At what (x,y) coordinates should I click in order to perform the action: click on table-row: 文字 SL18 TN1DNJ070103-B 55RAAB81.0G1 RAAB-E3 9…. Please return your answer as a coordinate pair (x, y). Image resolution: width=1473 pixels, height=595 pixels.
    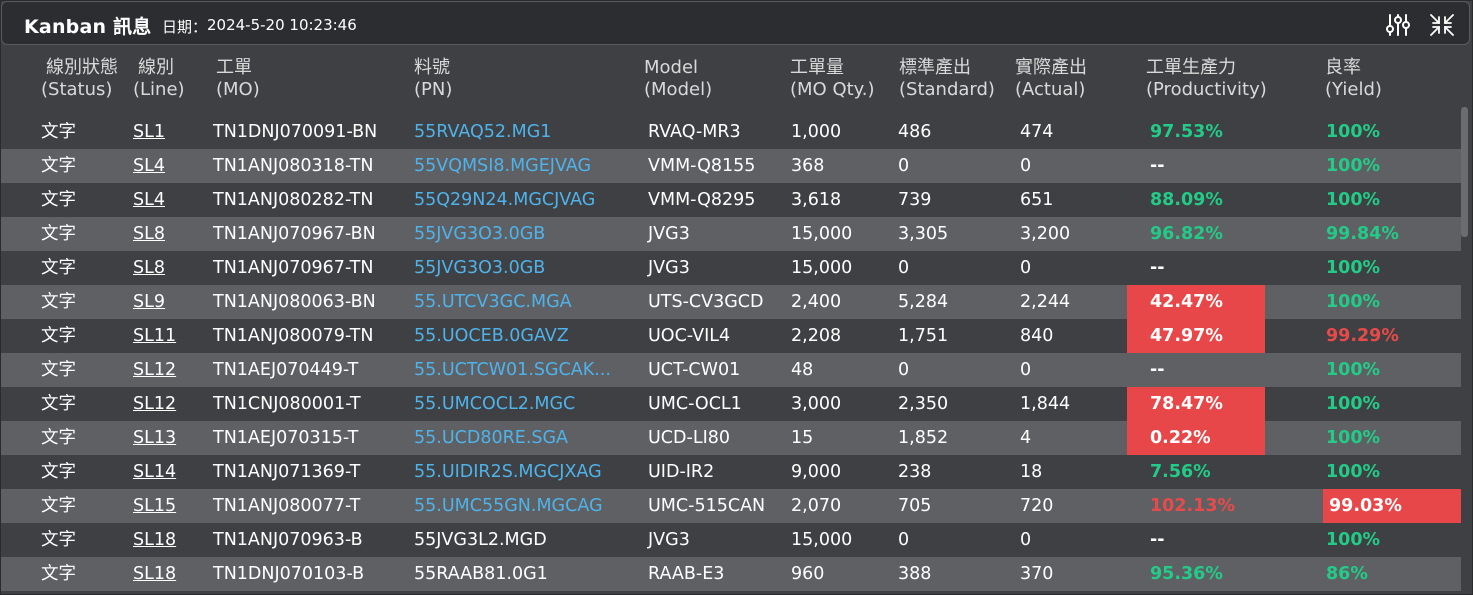
    Looking at the image, I should click on (731, 574).